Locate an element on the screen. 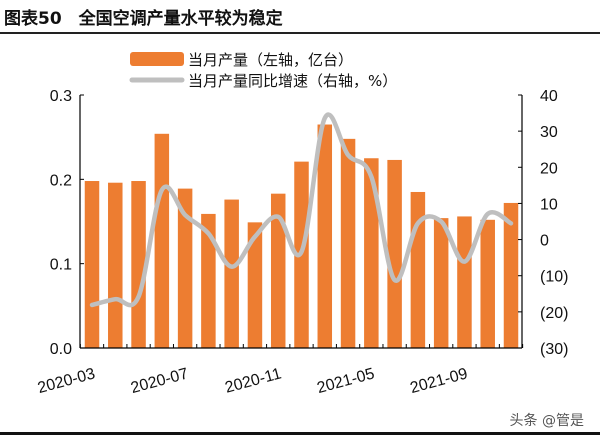  right-tick-label: (10) is located at coordinates (554, 277).